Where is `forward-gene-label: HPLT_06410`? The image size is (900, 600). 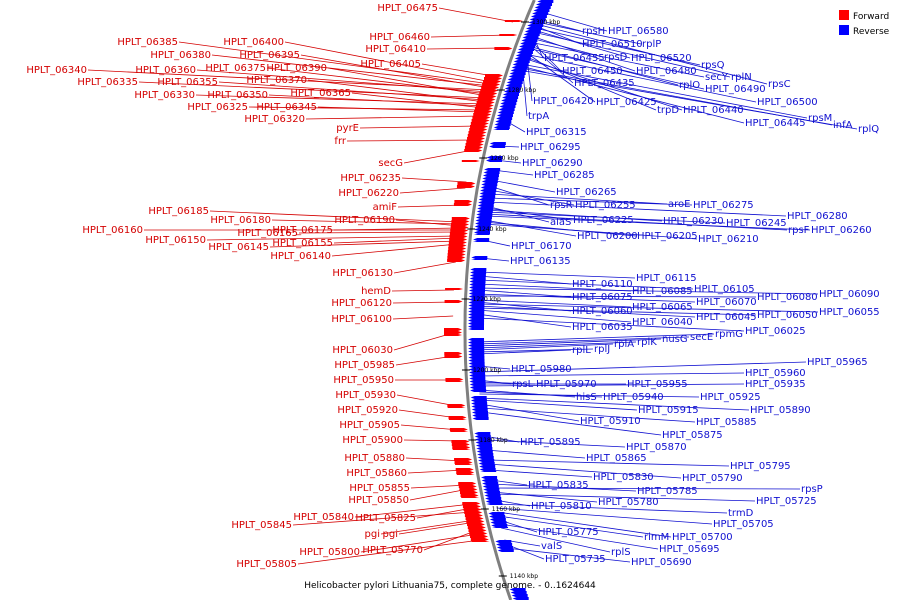 forward-gene-label: HPLT_06410 is located at coordinates (395, 49).